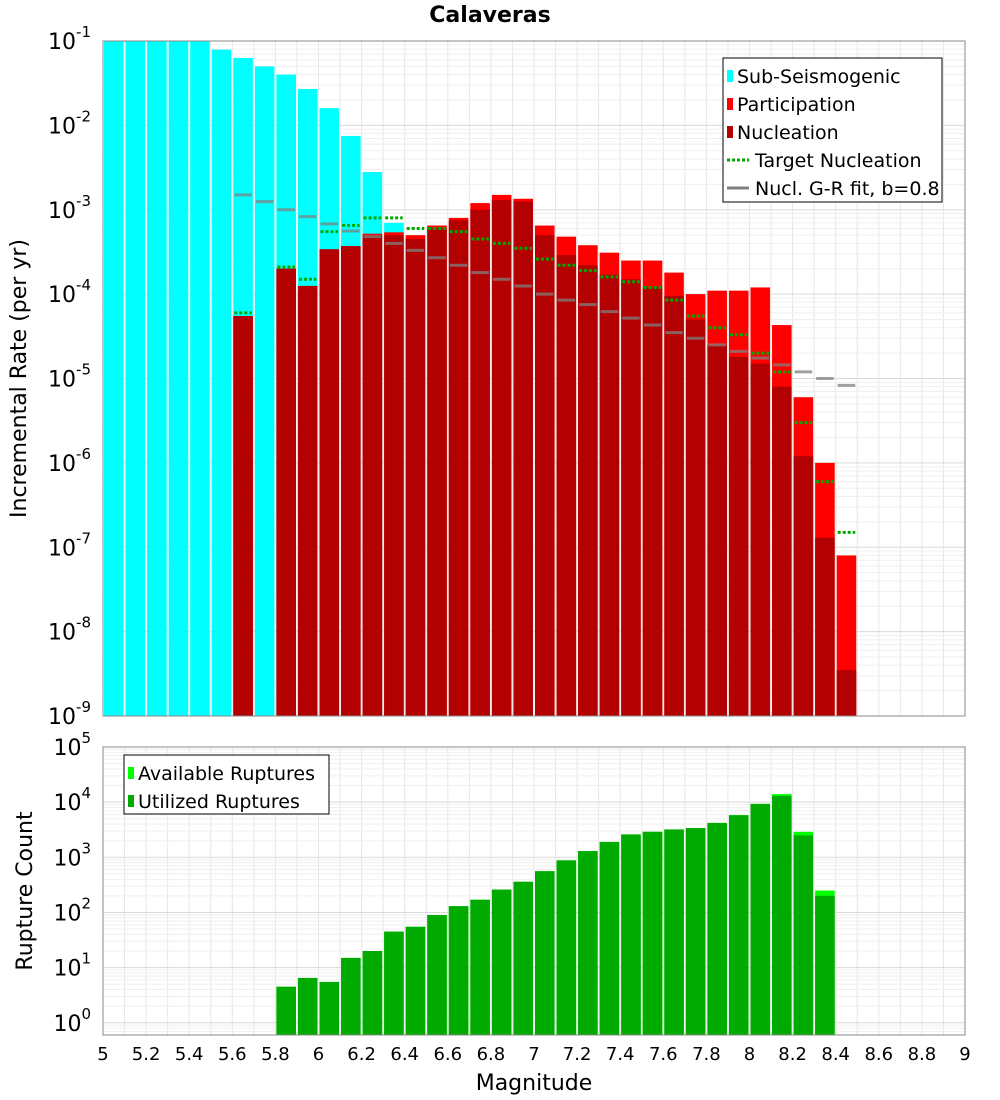 The height and width of the screenshot is (1100, 1000). I want to click on x-tick-label: 8, so click(749, 1054).